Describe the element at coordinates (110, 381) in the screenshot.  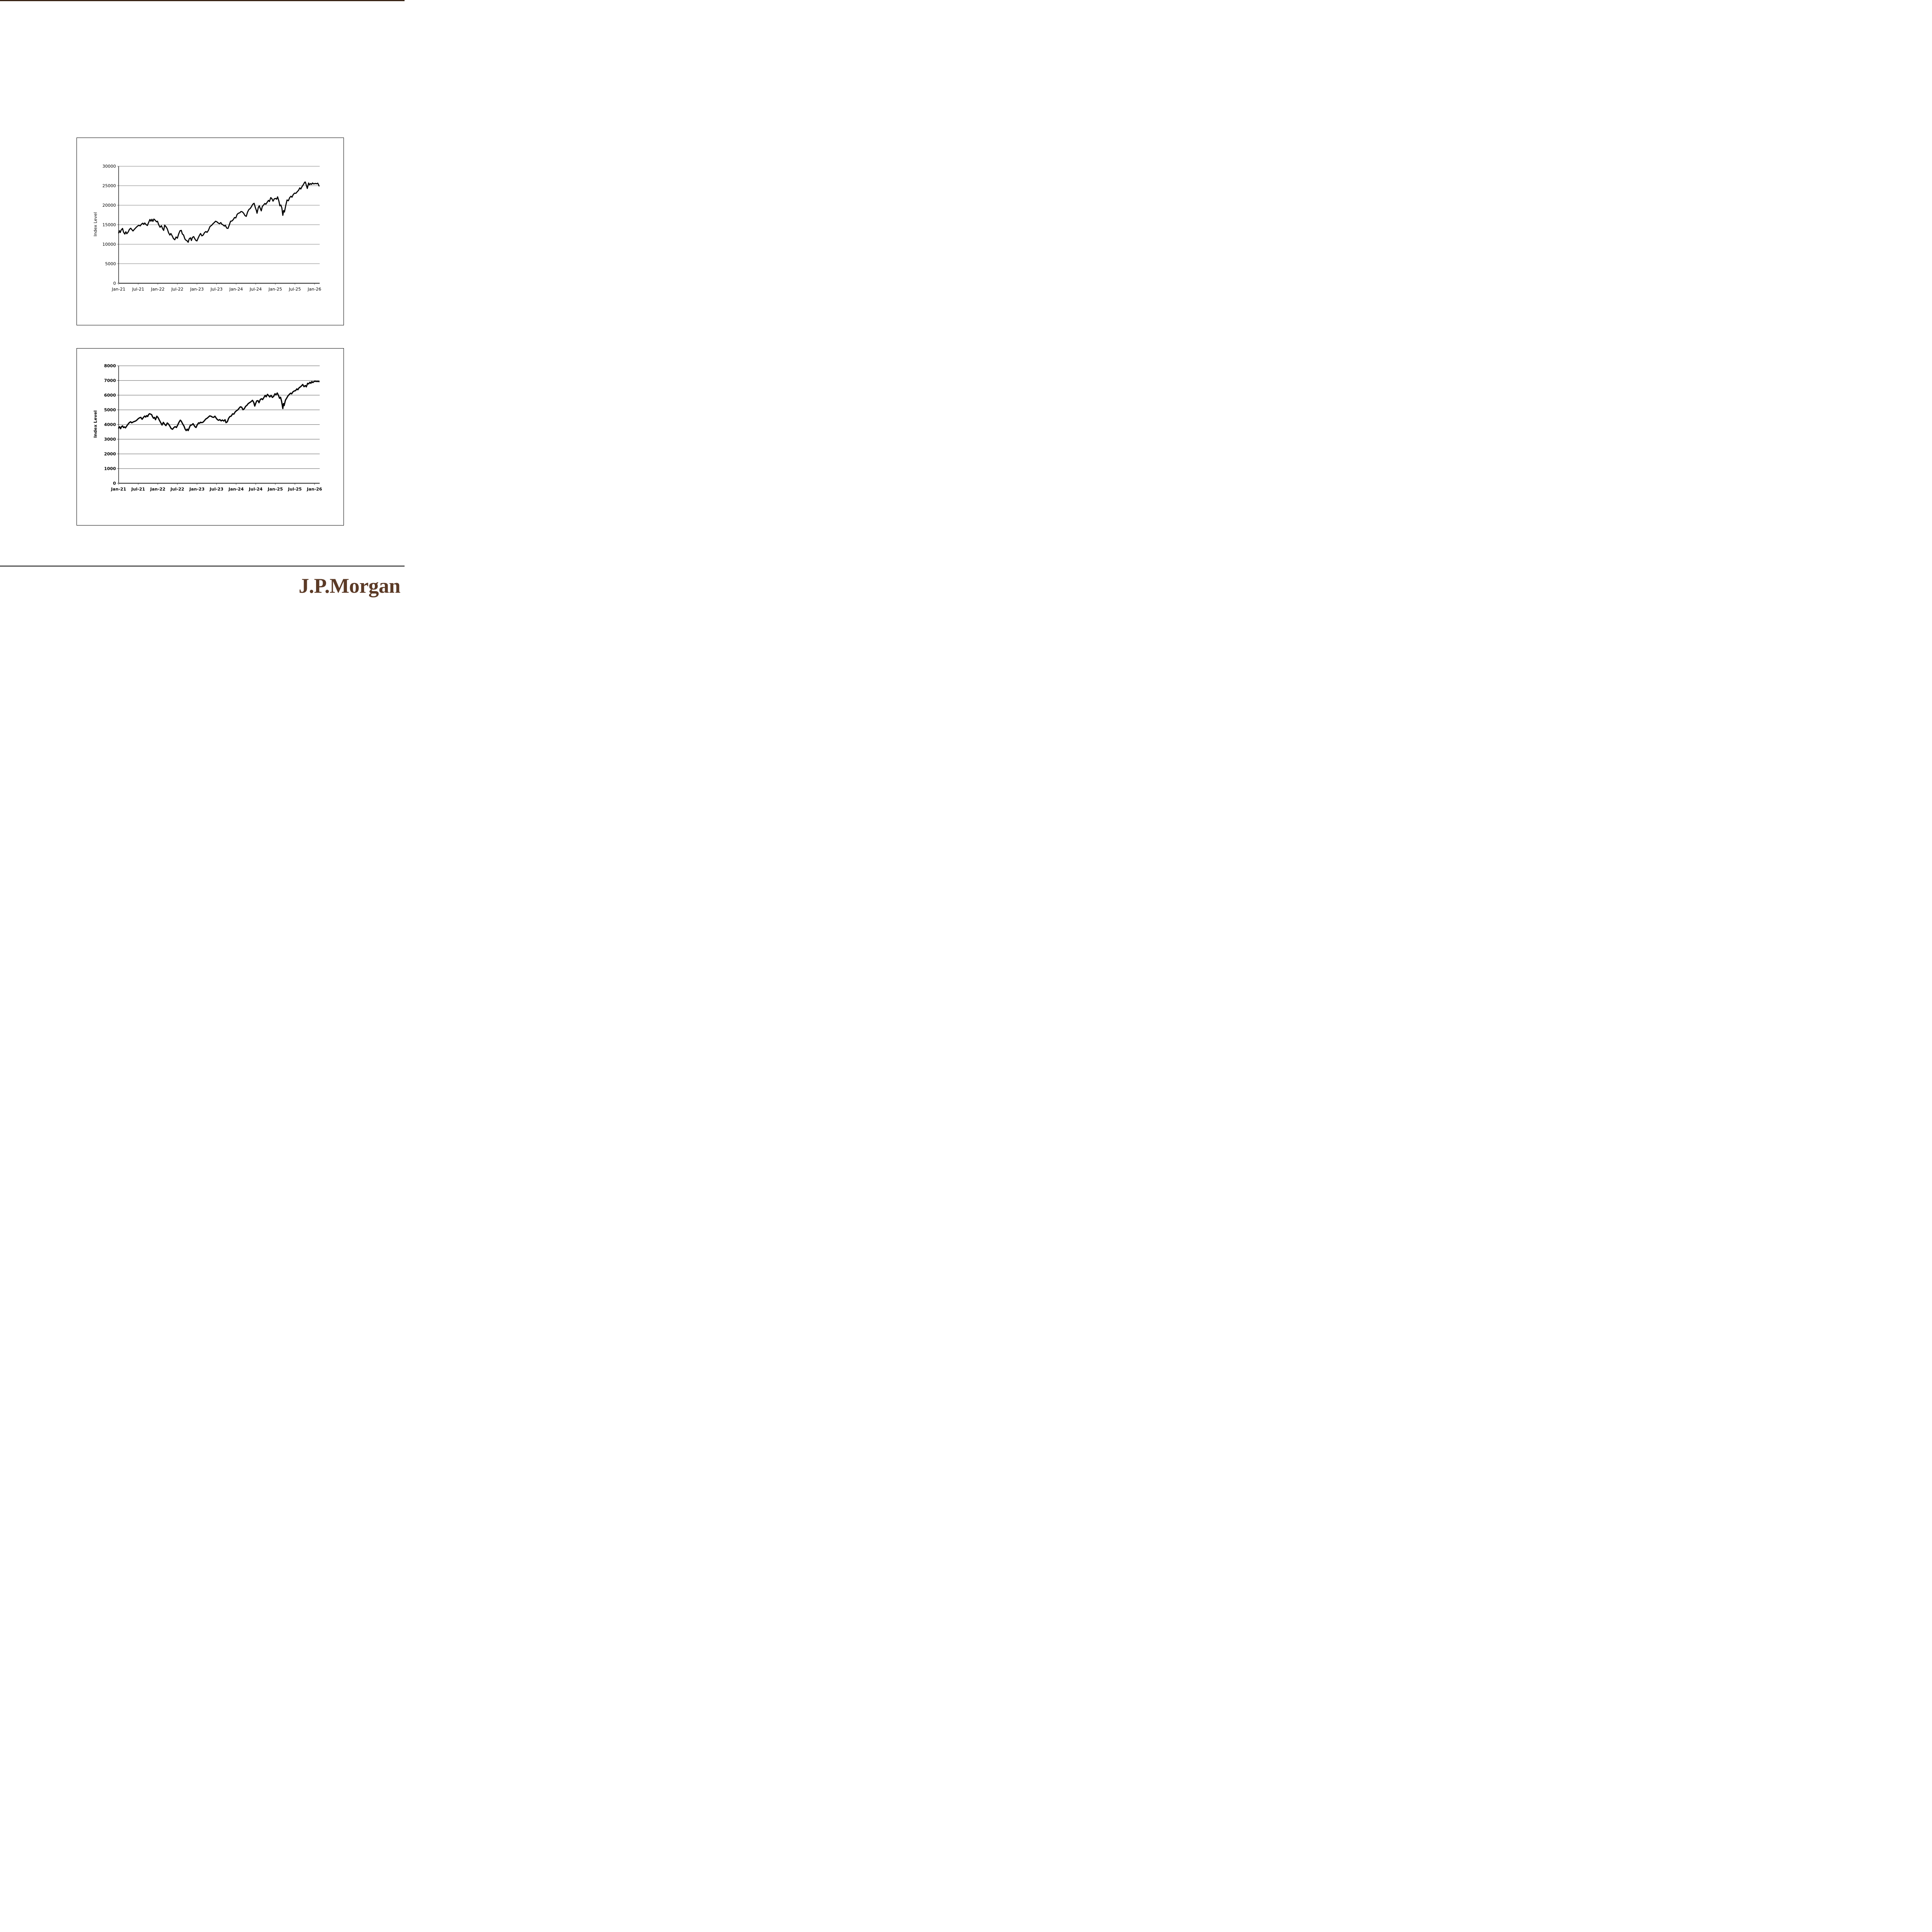
I see `y-tick-label: 7000` at that location.